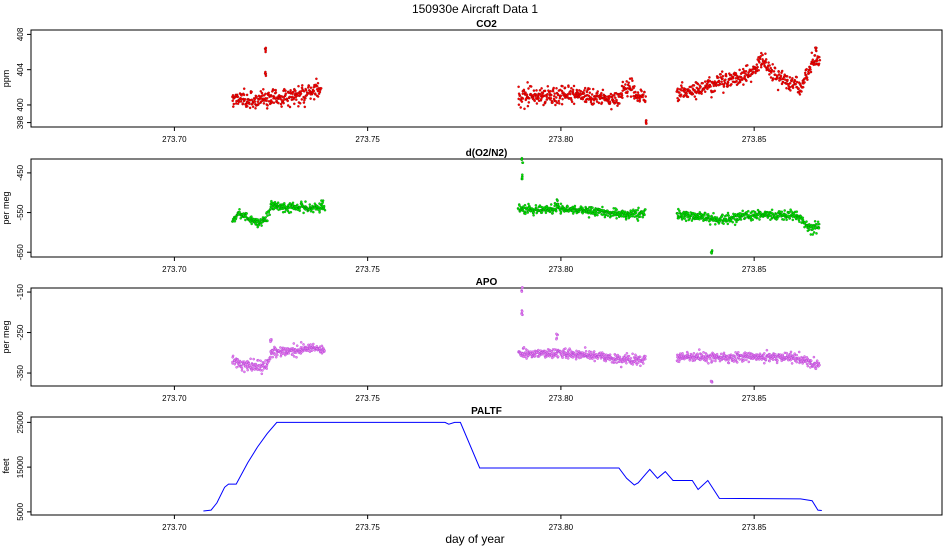  What do you see at coordinates (174, 398) in the screenshot?
I see `x-tick-label: 273.70` at bounding box center [174, 398].